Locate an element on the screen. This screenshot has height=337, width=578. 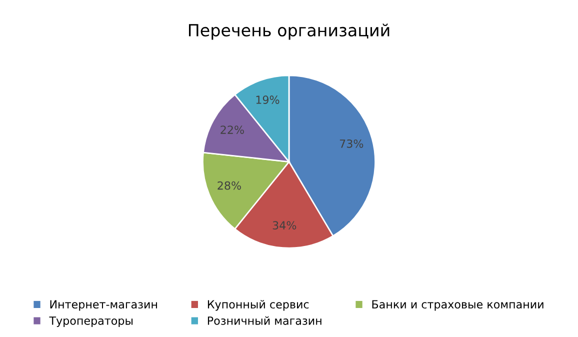
legend-label: Розничный магазин is located at coordinates (265, 320).